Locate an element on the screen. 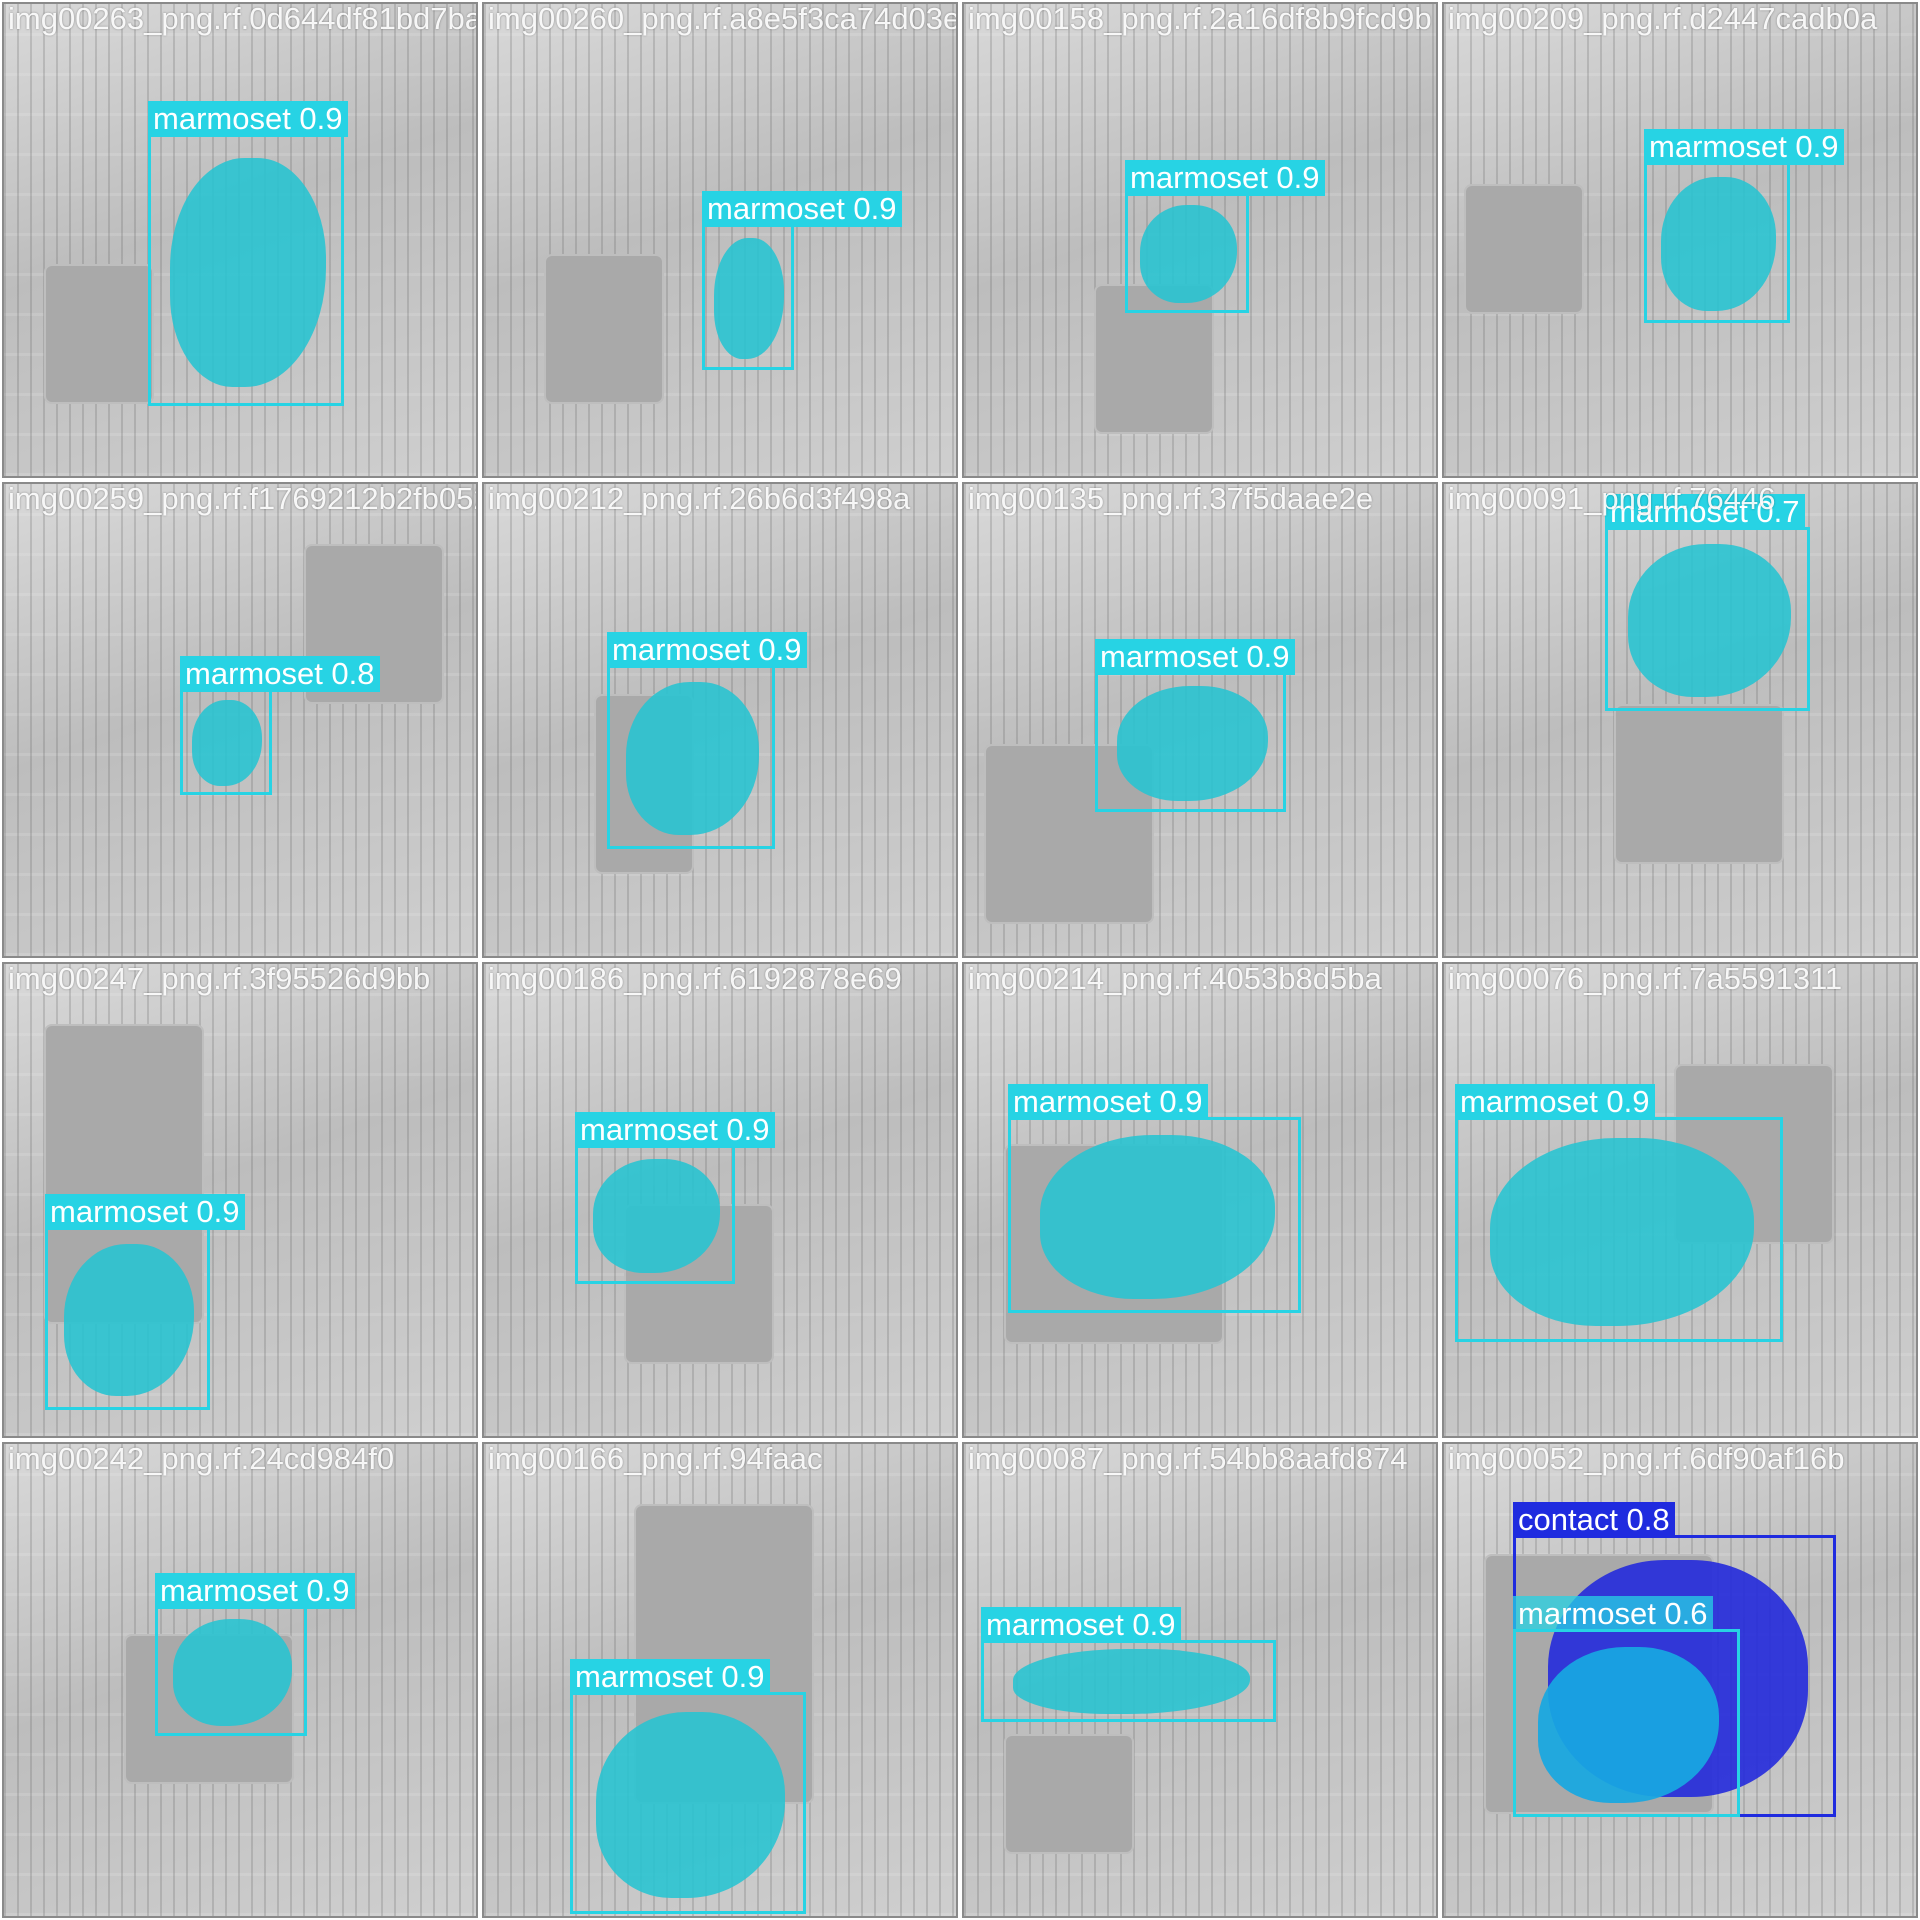 The image size is (1920, 1920). image-tile: marmoset 0.9 img00166_png.rf.94faac is located at coordinates (720, 1680).